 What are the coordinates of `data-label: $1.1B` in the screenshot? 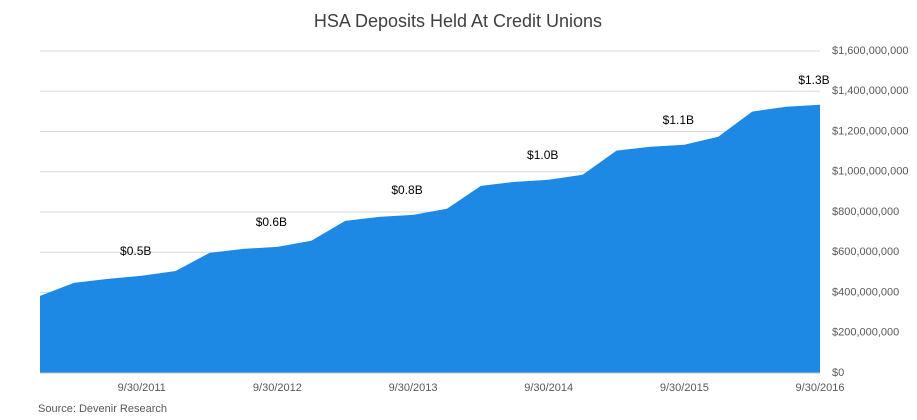 It's located at (678, 120).